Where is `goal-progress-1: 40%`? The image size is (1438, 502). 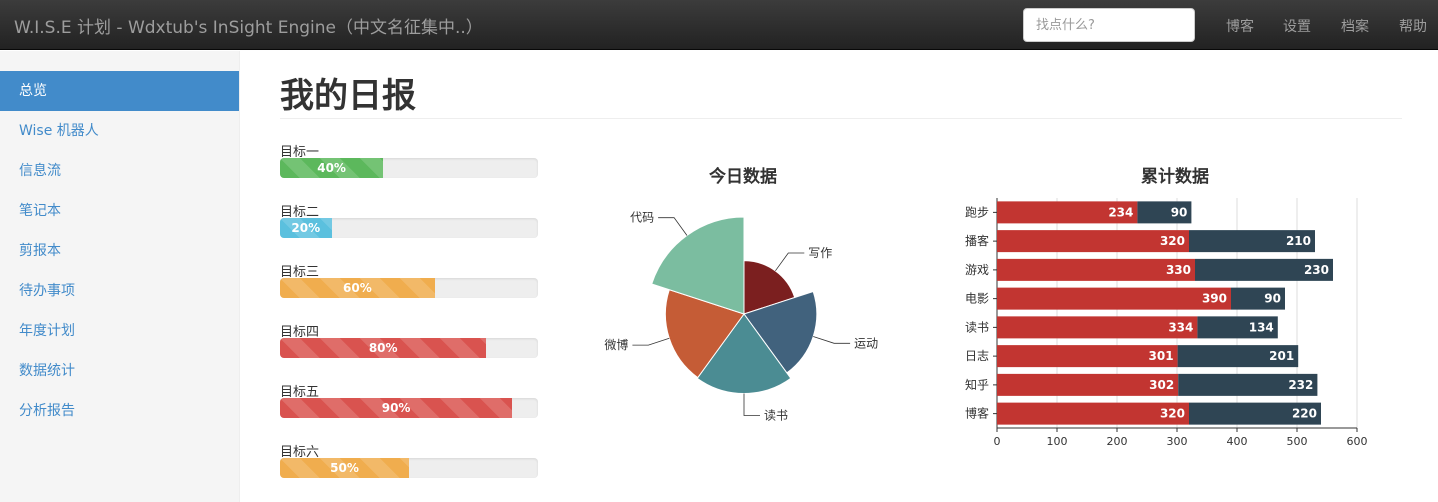 goal-progress-1: 40% is located at coordinates (409, 168).